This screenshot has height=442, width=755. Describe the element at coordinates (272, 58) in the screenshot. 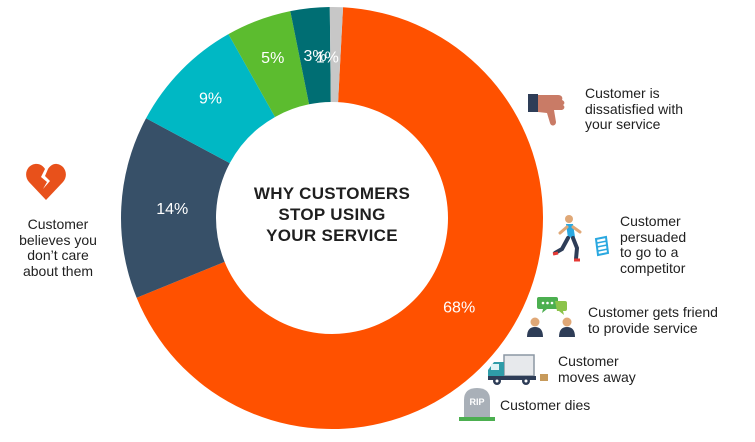

I see `slice-value-label: 5%` at that location.